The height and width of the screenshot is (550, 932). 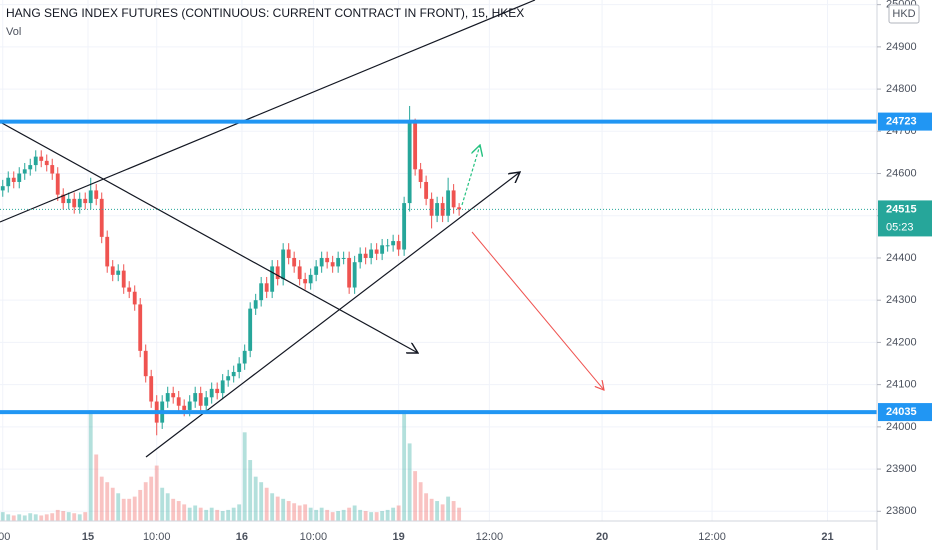 I want to click on x-tick-label: 10:00, so click(x=314, y=537).